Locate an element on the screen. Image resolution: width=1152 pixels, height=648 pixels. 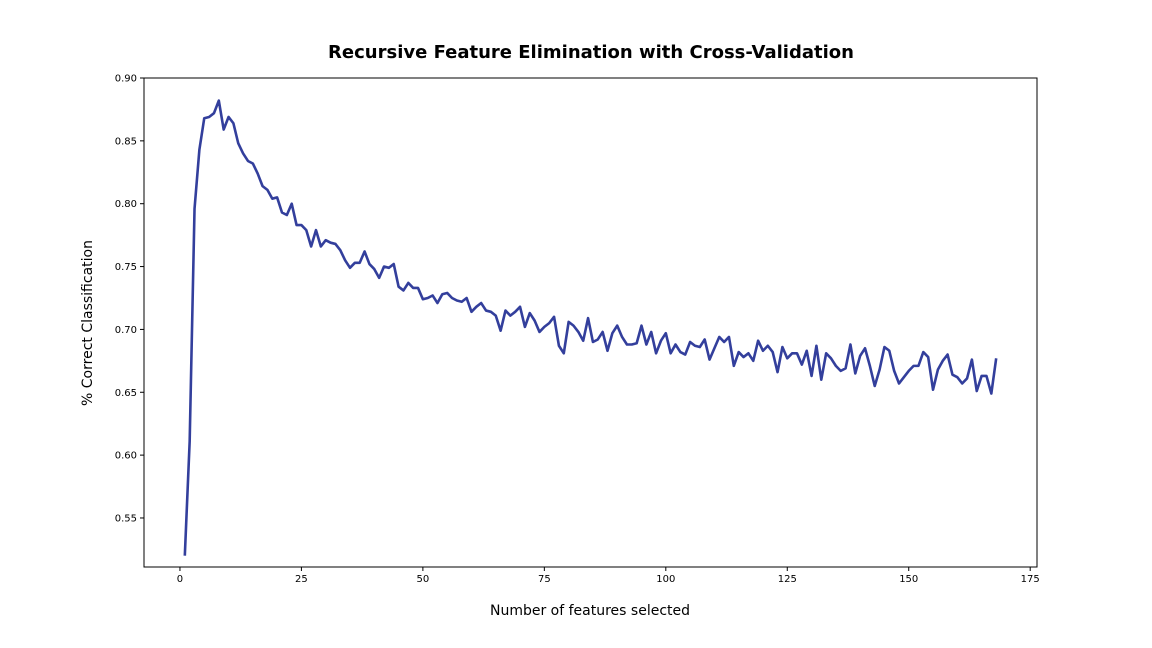
x-tick-label: 150 is located at coordinates (908, 579).